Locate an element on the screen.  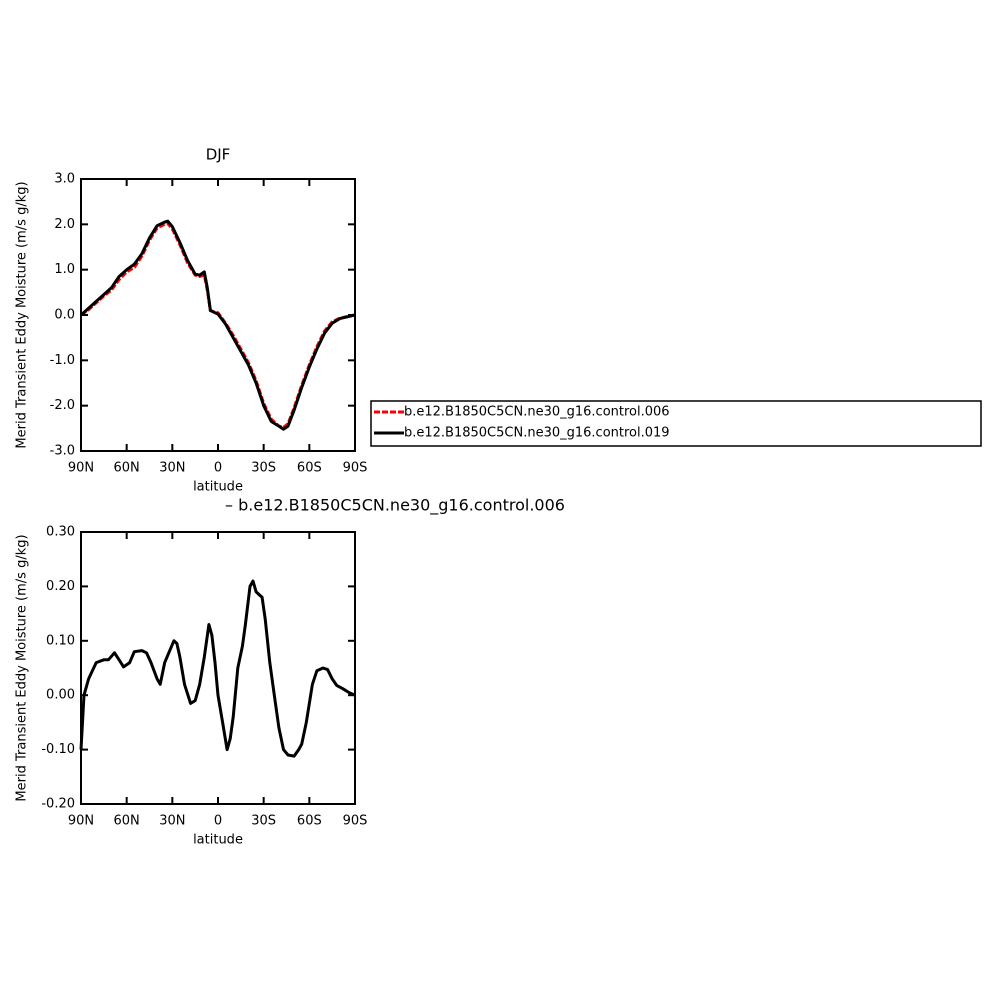
y-tick-label: 0.30 is located at coordinates (60, 532).